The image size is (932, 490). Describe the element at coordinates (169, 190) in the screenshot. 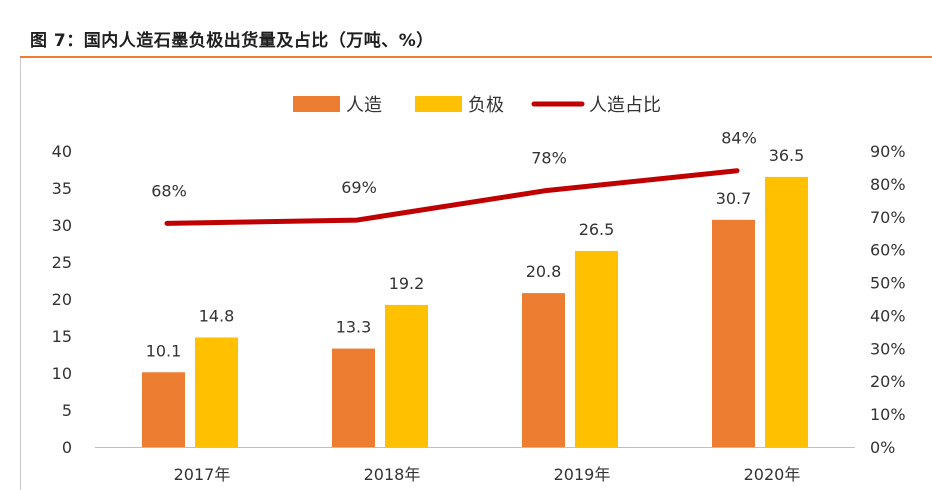

I see `line-data-label: 68%` at that location.